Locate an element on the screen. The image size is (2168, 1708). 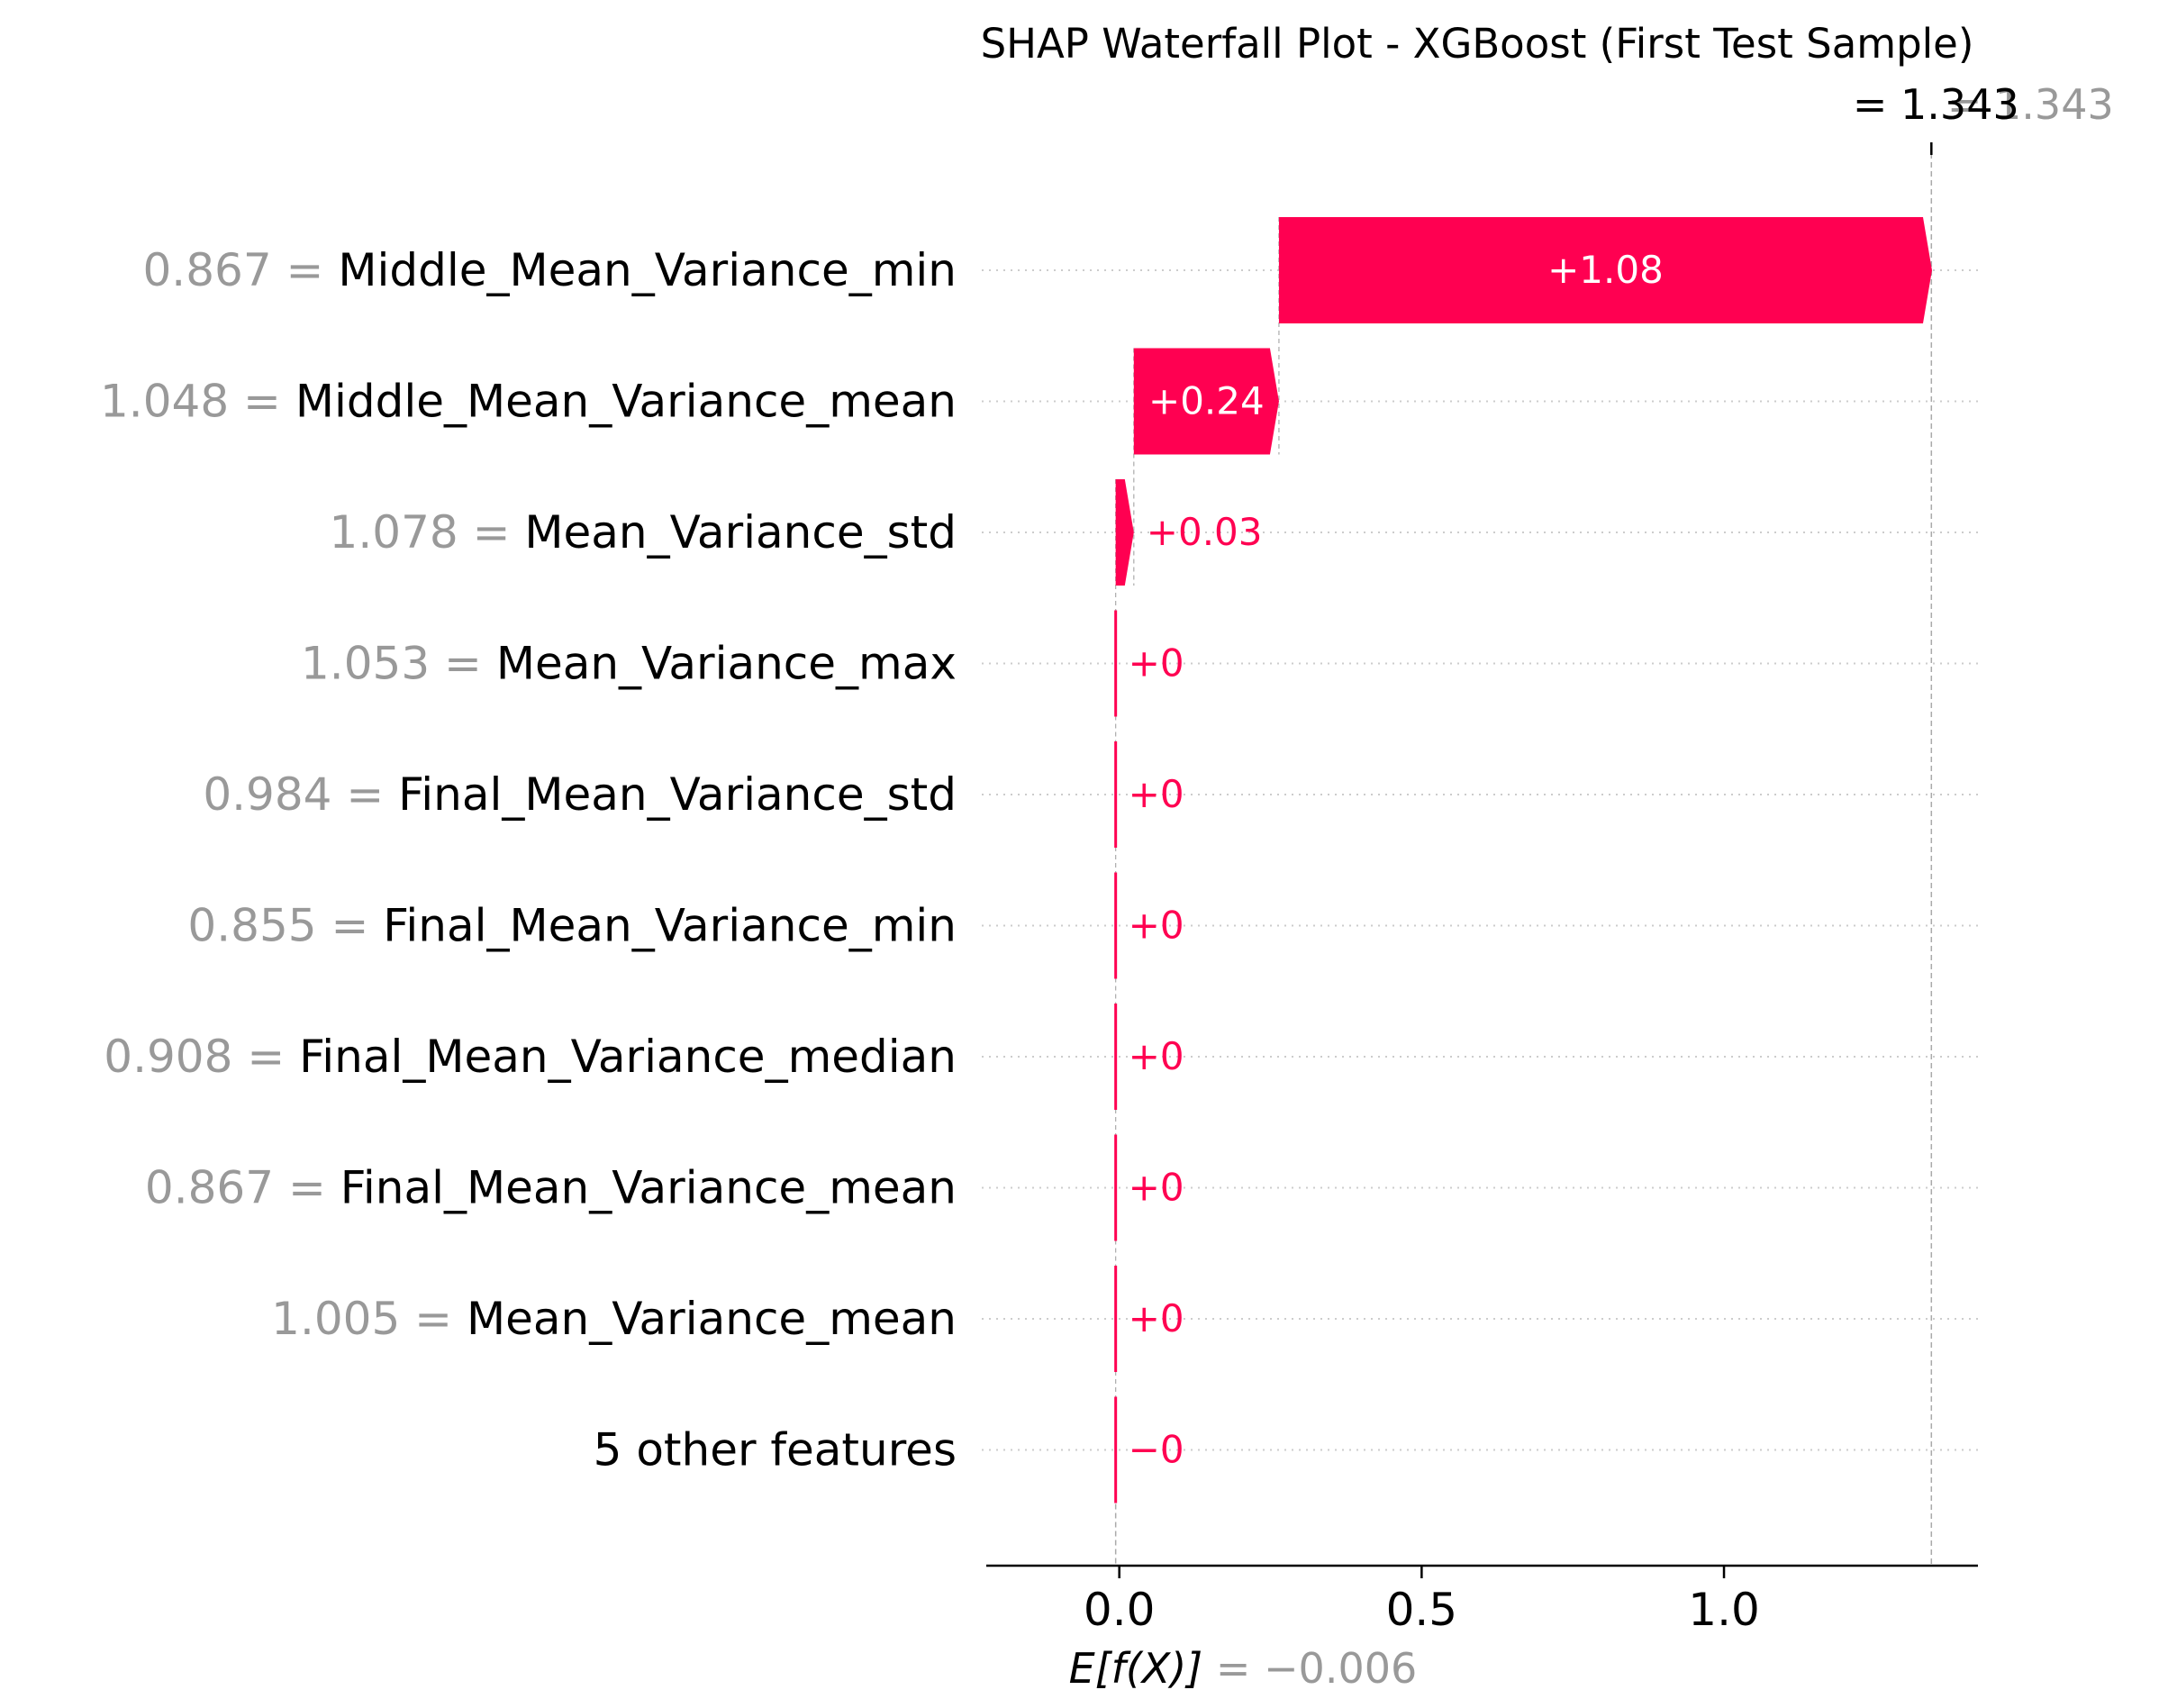
base-value-label: E[f(X)] = −0.006 is located at coordinates (1243, 1668).